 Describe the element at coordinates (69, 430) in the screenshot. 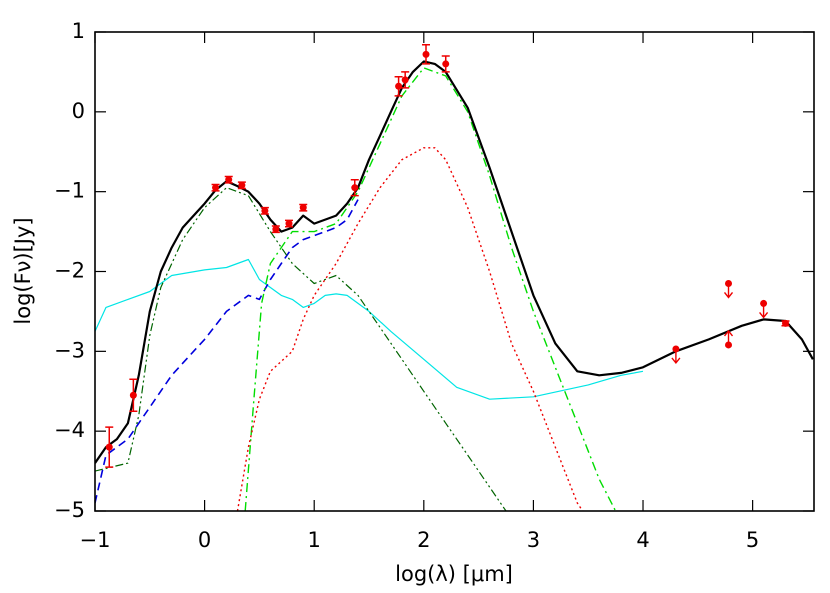

I see `y-tick-label: −4` at that location.